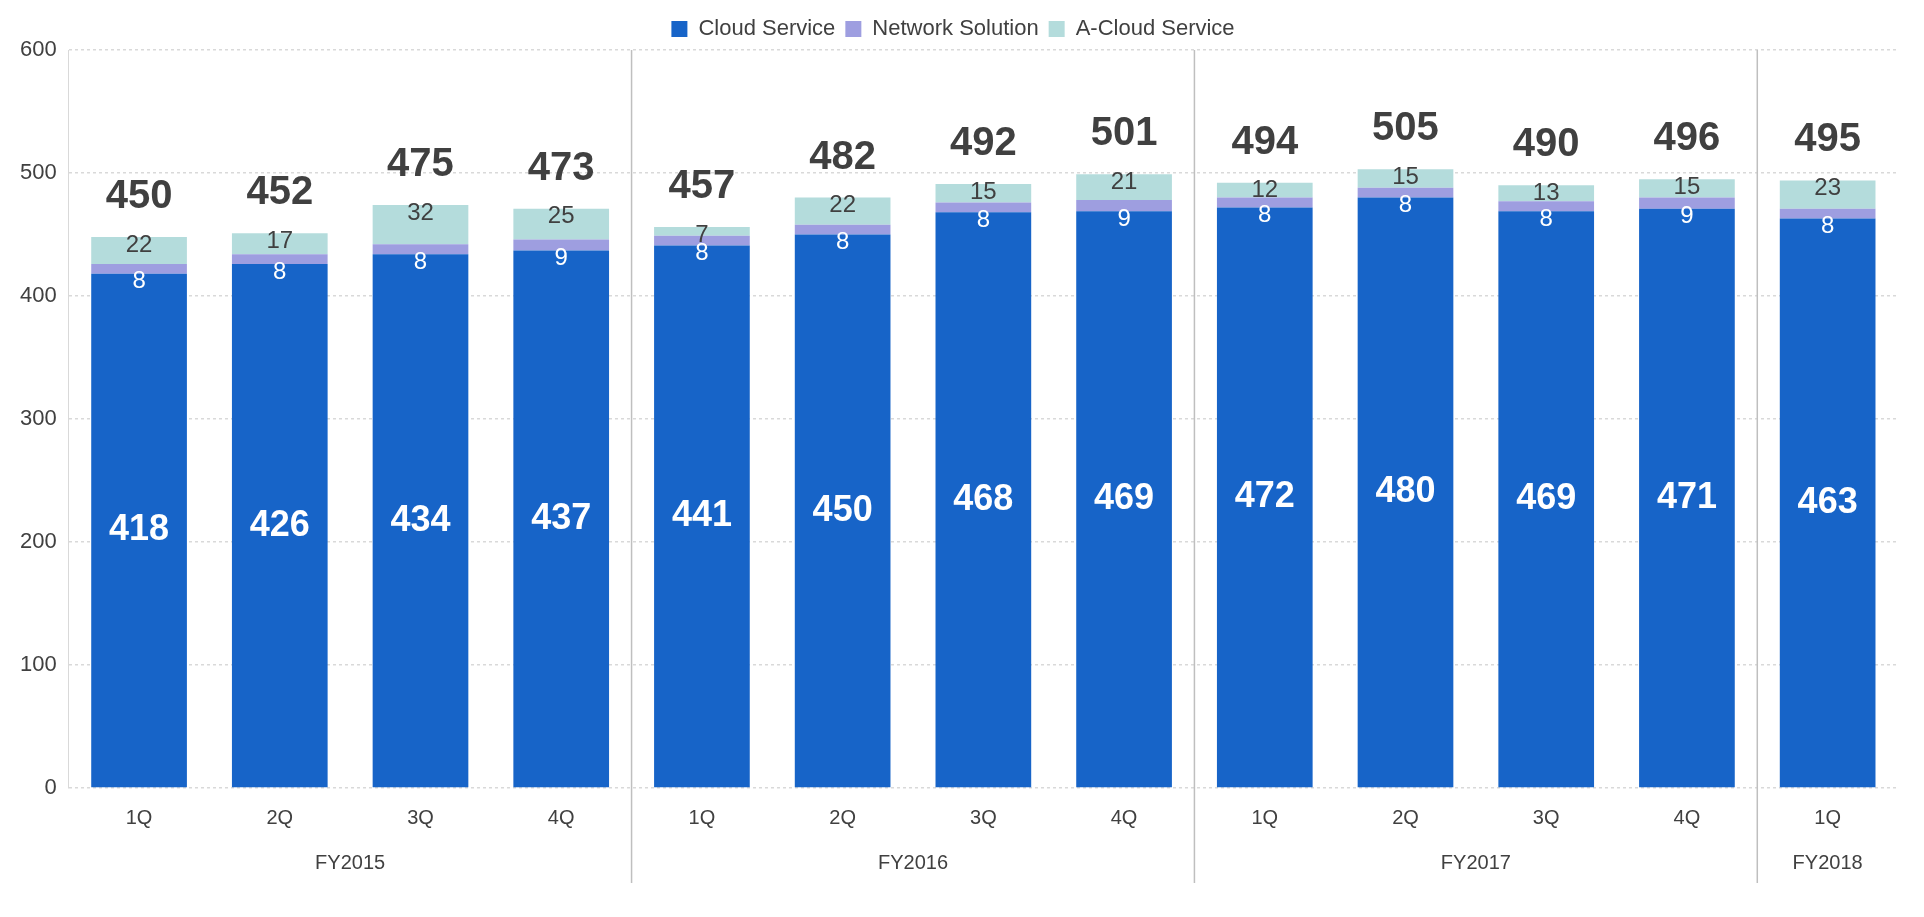 Image resolution: width=1924 pixels, height=917 pixels. What do you see at coordinates (1827, 861) in the screenshot?
I see `text: FY2018` at bounding box center [1827, 861].